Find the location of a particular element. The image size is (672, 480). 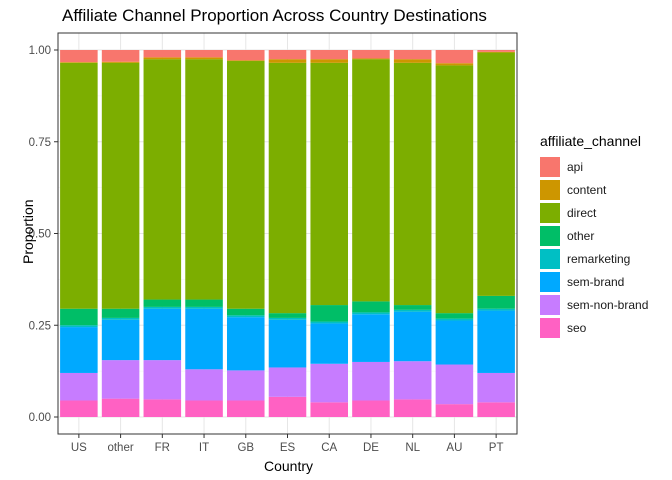

bar-segment-es-content is located at coordinates (287, 61).